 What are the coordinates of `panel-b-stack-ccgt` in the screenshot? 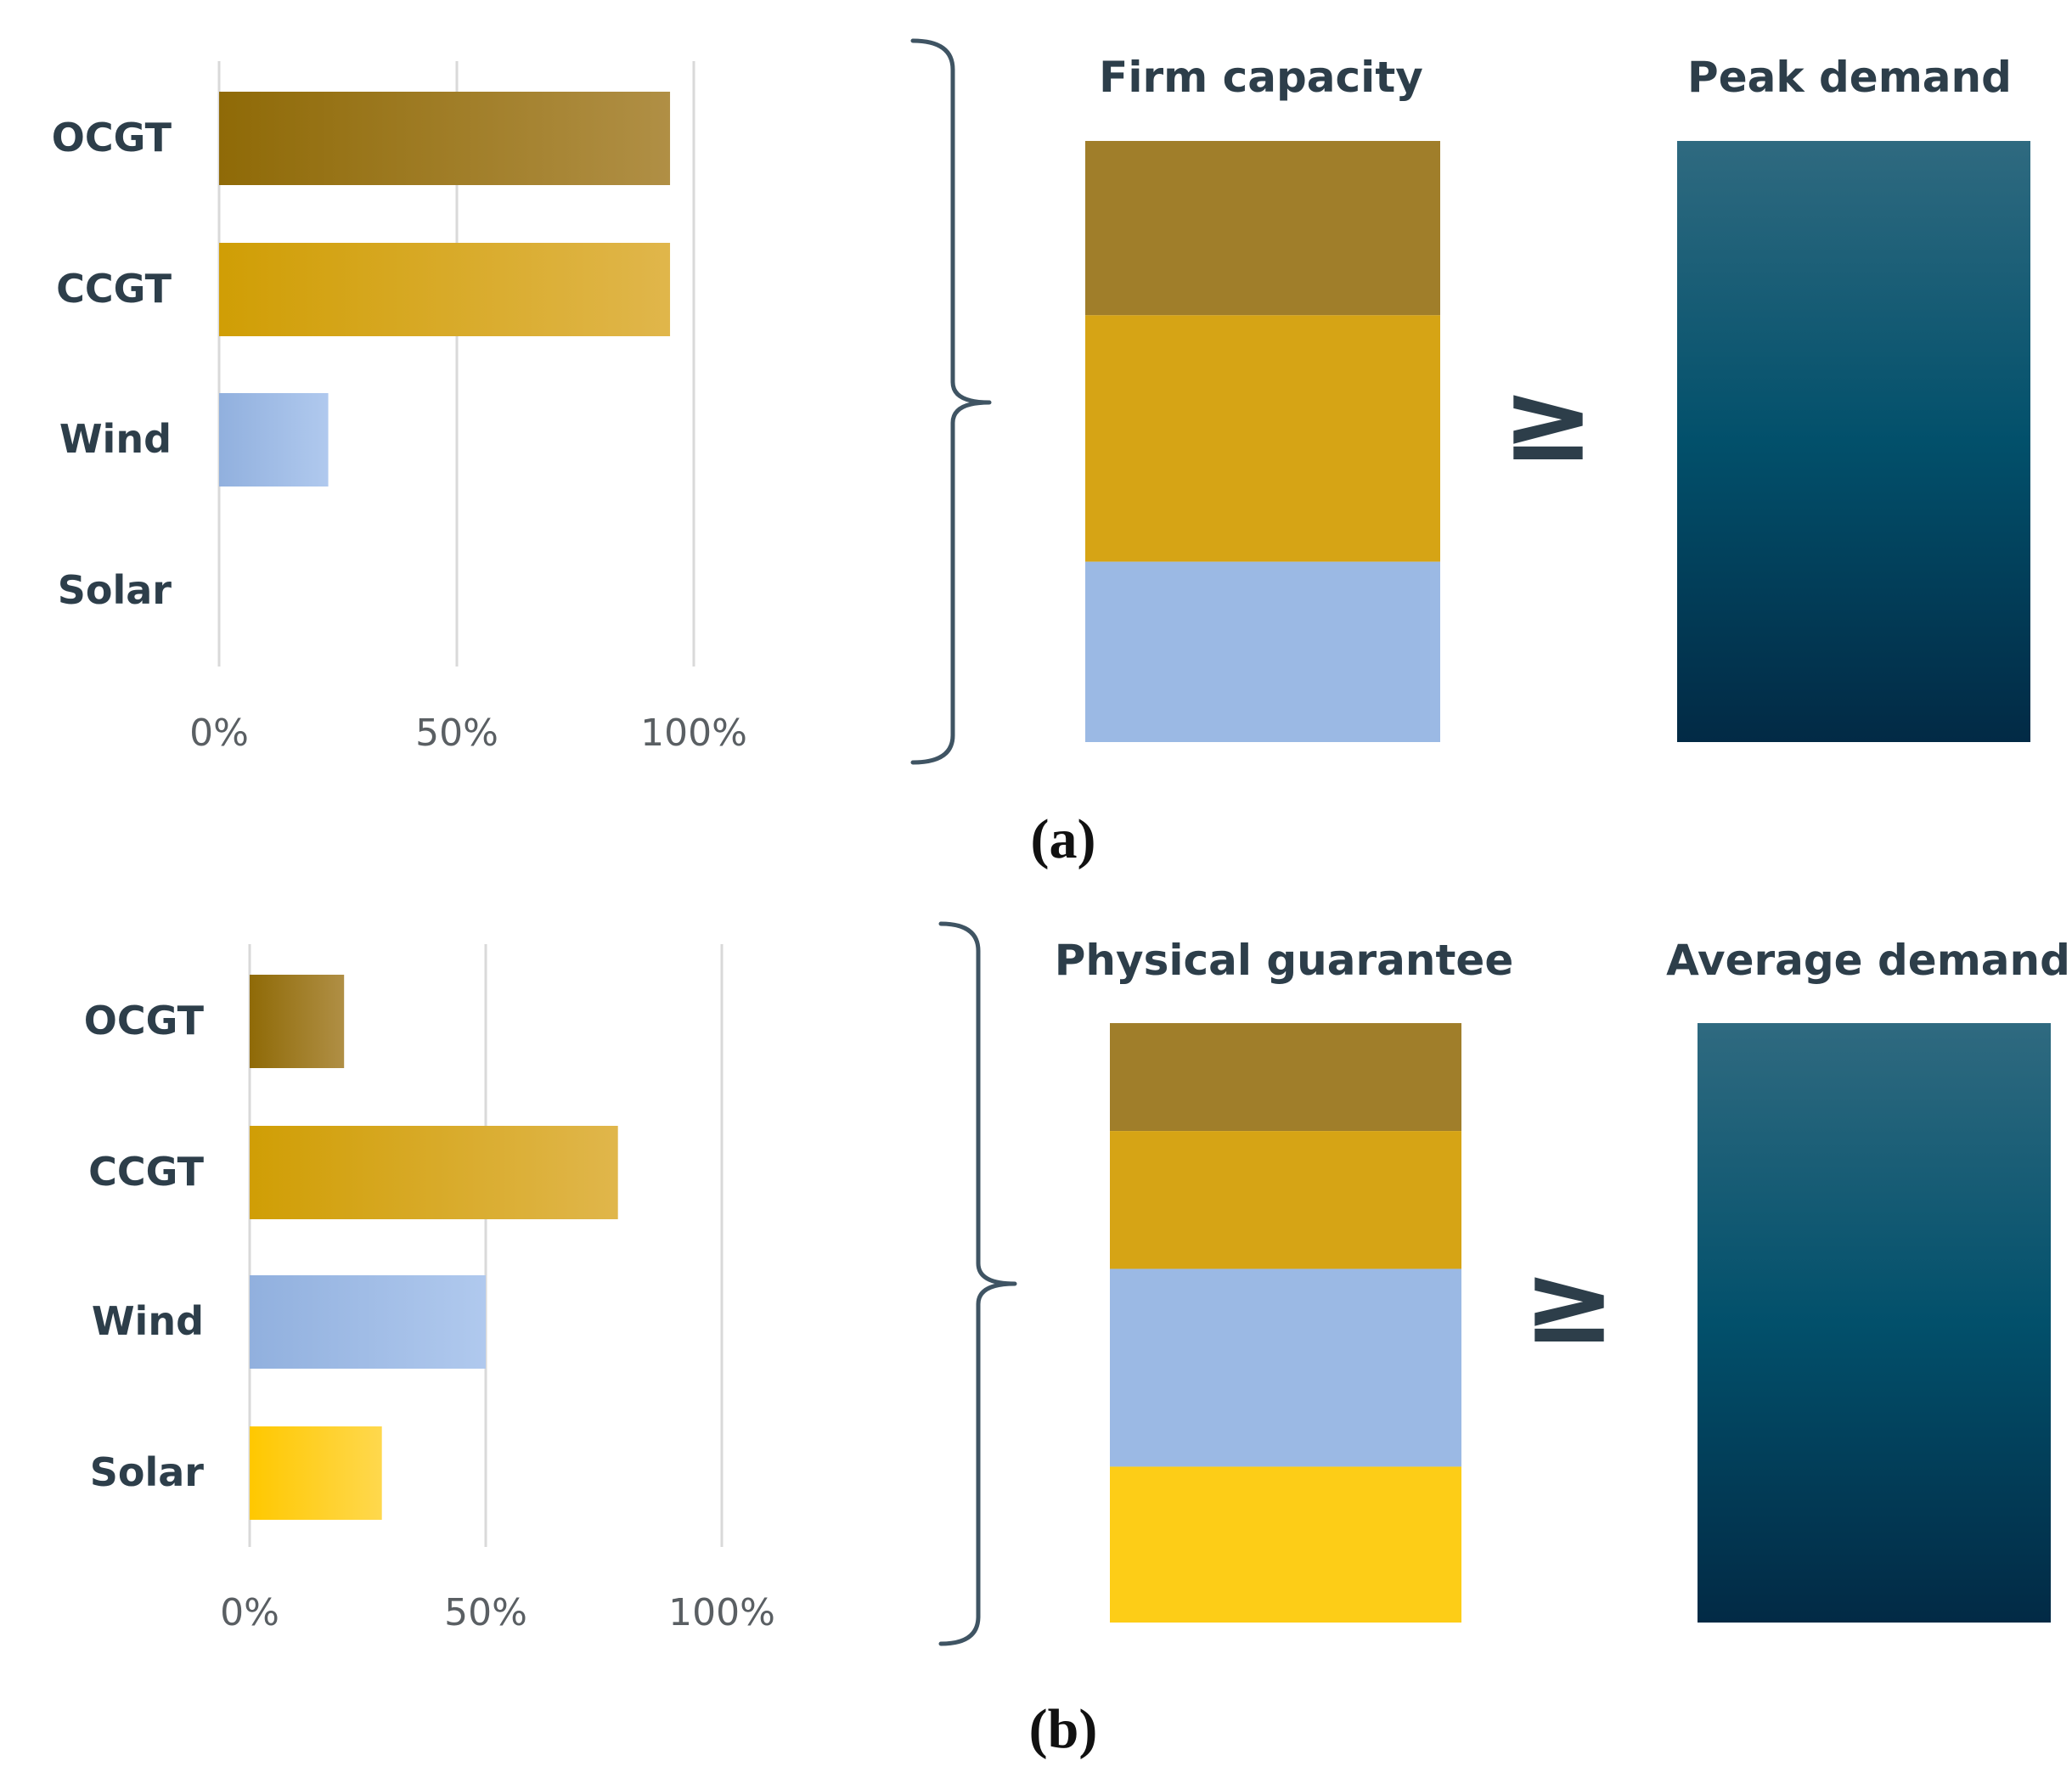 It's located at (1286, 1200).